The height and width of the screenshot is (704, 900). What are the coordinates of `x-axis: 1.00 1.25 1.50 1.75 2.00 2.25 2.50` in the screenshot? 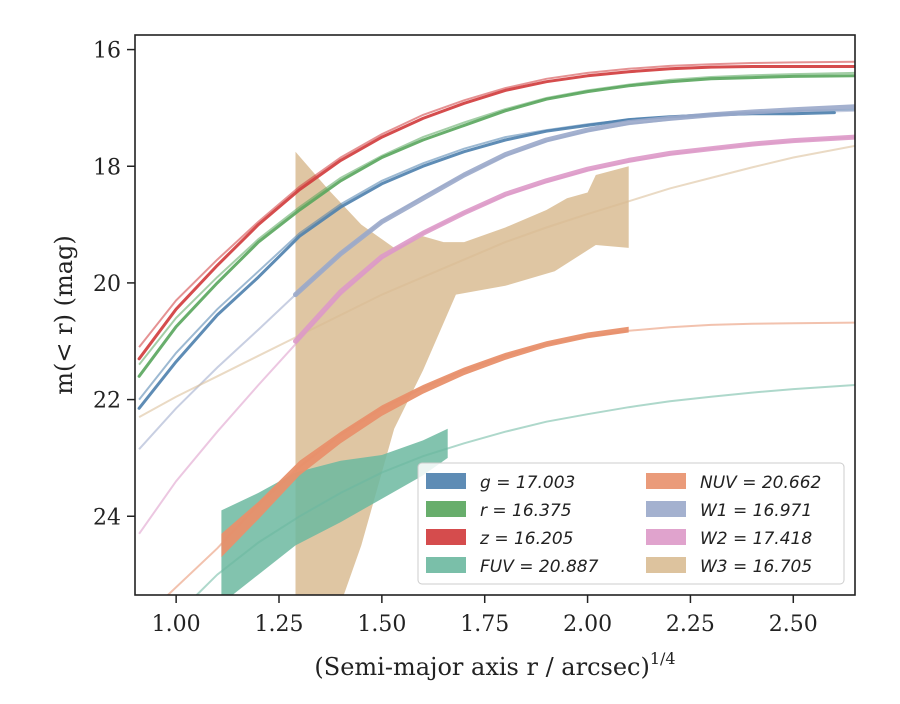 It's located at (485, 616).